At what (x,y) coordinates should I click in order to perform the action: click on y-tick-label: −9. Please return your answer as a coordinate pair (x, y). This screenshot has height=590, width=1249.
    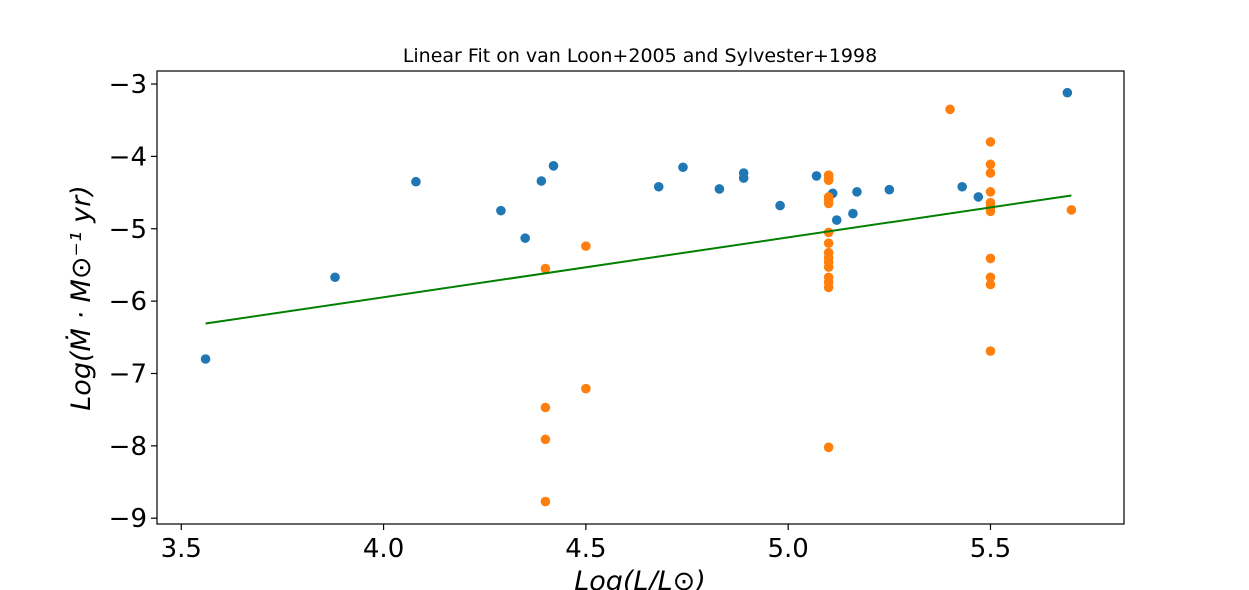
    Looking at the image, I should click on (128, 519).